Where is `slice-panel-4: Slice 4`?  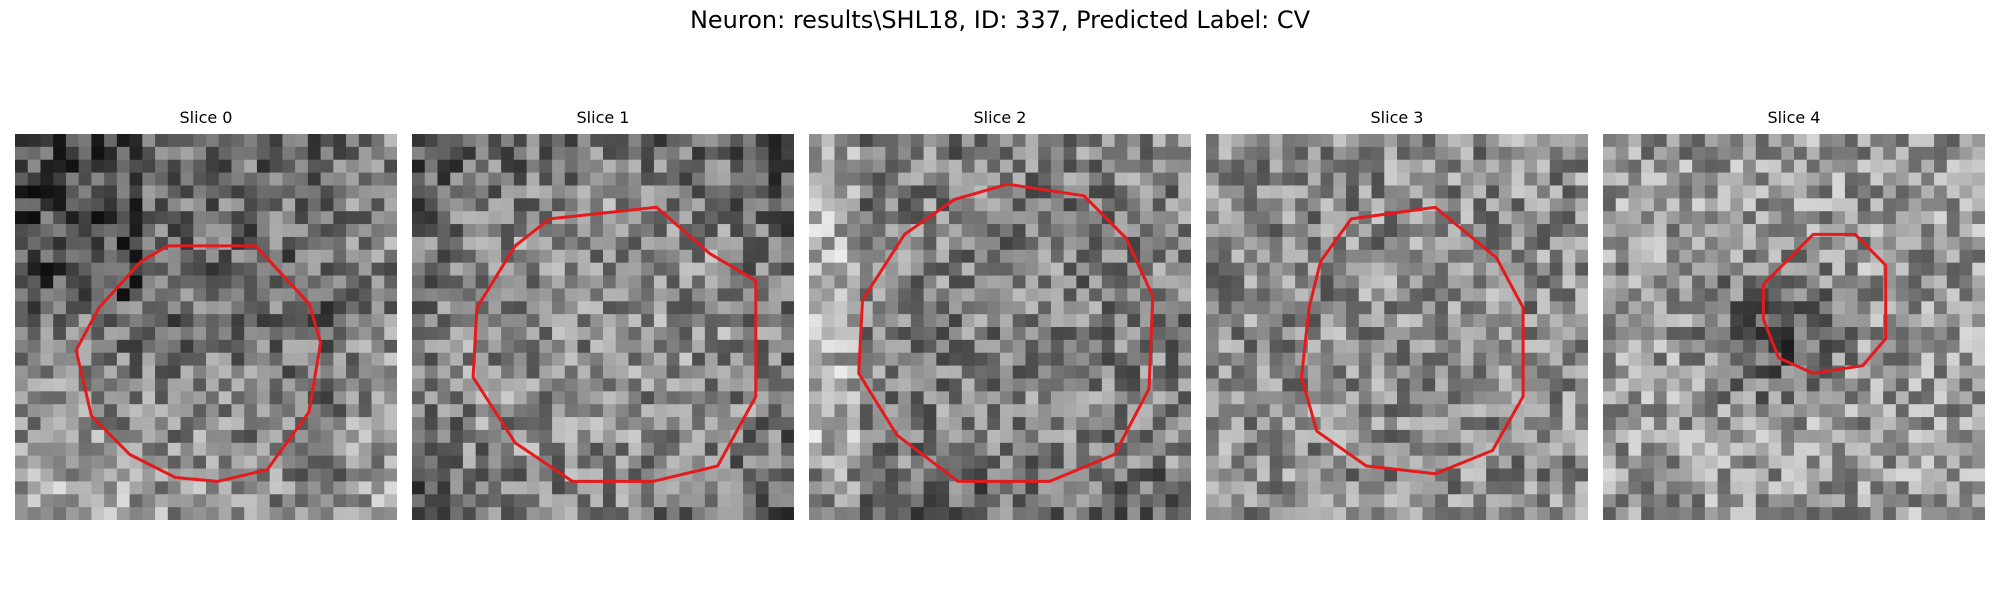 slice-panel-4: Slice 4 is located at coordinates (1794, 314).